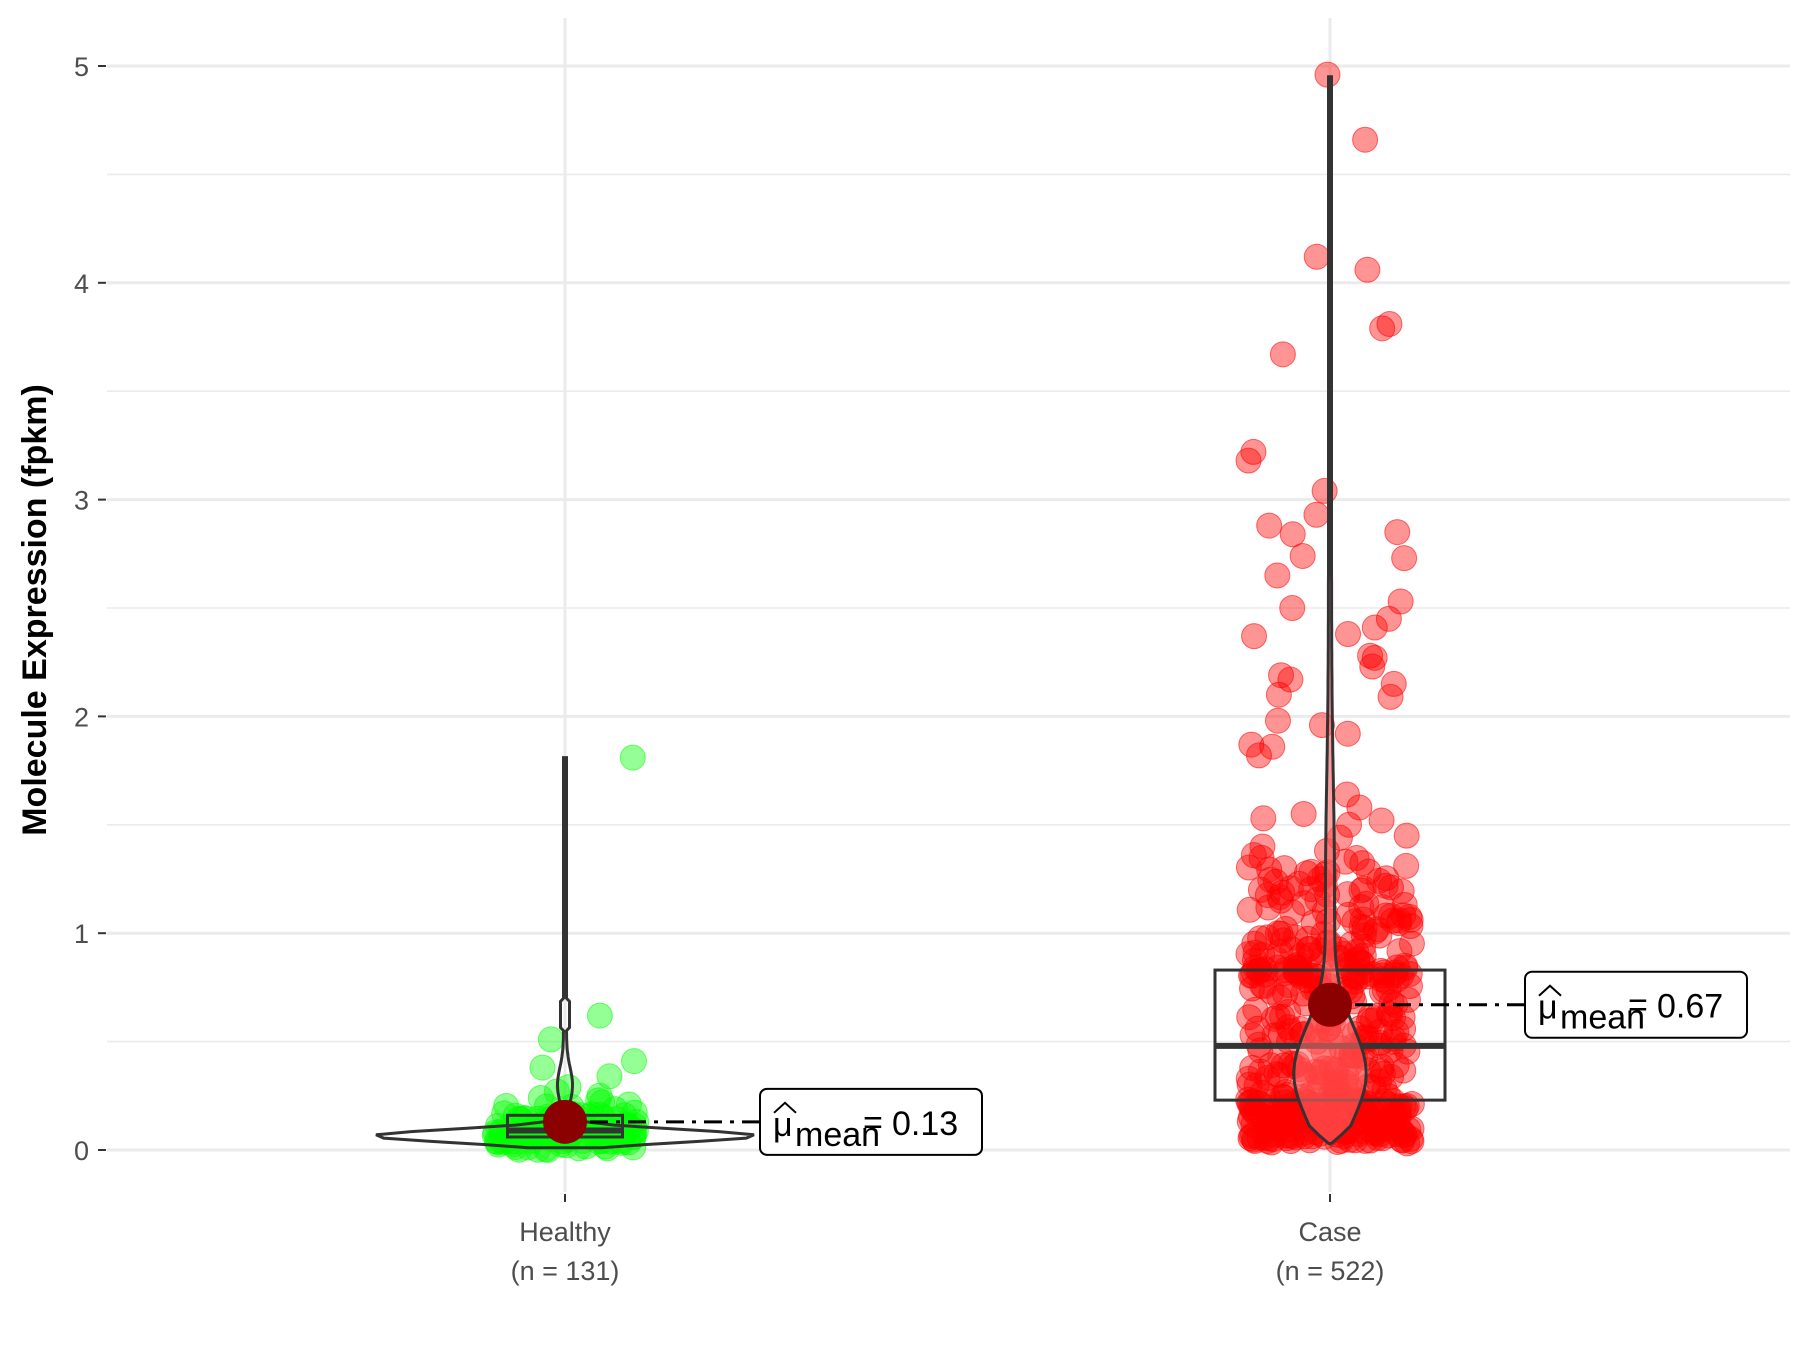 Image resolution: width=1800 pixels, height=1350 pixels. What do you see at coordinates (81, 934) in the screenshot?
I see `y-tick-label: 1` at bounding box center [81, 934].